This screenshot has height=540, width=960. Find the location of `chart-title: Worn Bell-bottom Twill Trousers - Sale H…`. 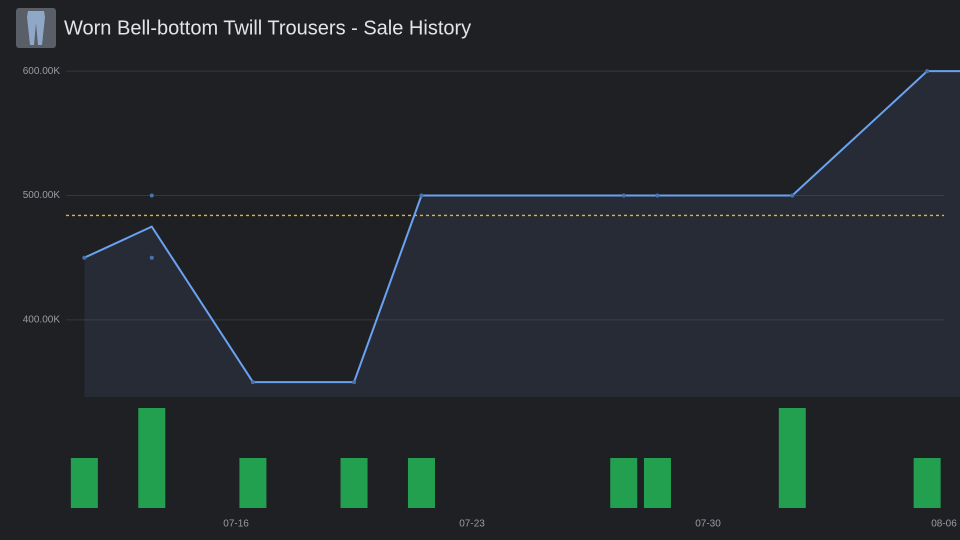

chart-title: Worn Bell-bottom Twill Trousers - Sale H… is located at coordinates (267, 28).